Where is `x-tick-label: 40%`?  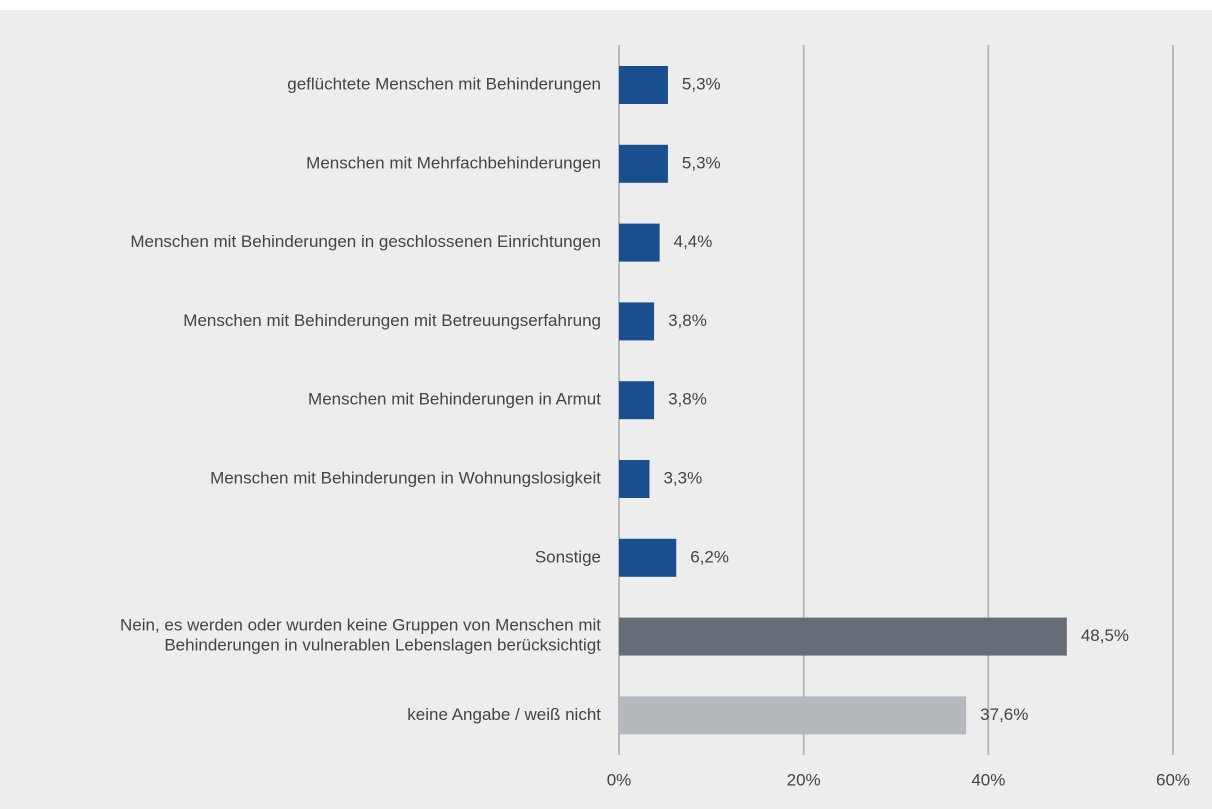 x-tick-label: 40% is located at coordinates (988, 779).